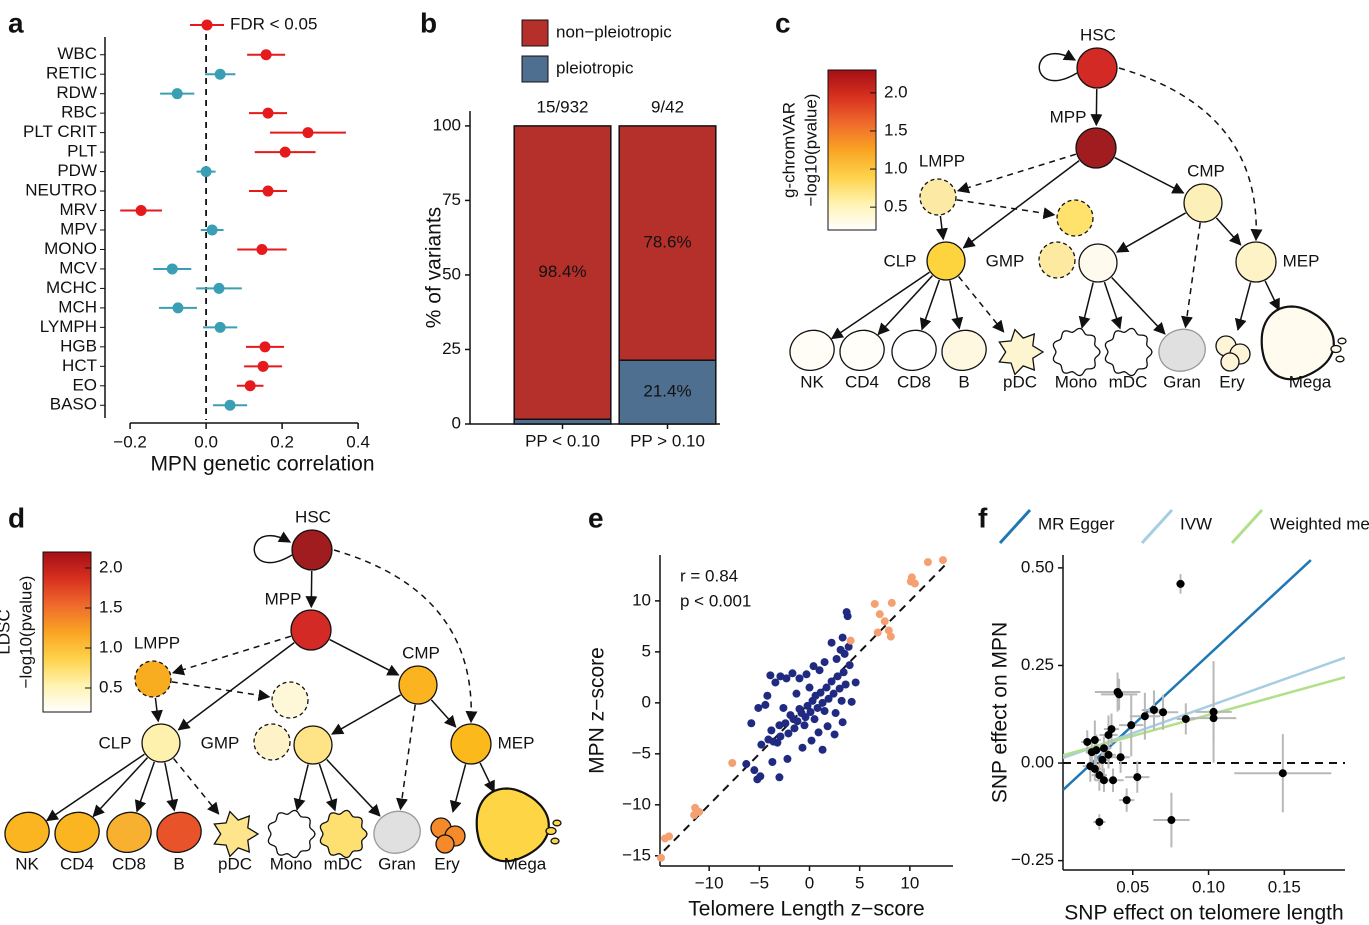 The image size is (1369, 925). I want to click on panel-label: e, so click(596, 517).